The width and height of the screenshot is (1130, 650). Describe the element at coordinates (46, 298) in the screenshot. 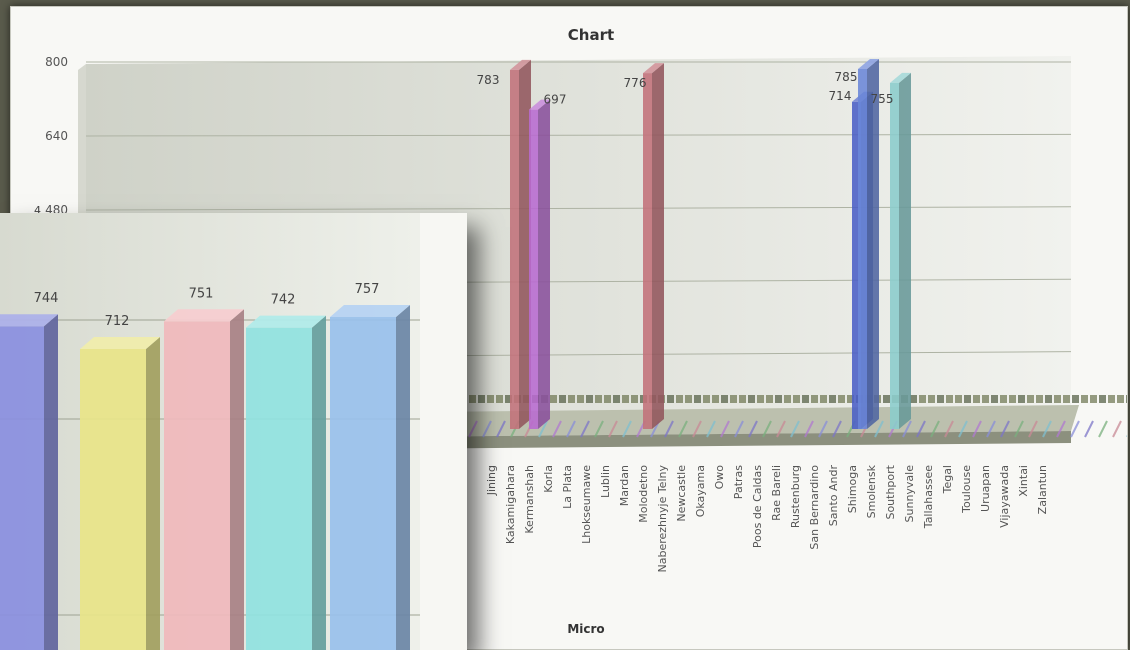

I see `zoom-value-label: 744` at that location.